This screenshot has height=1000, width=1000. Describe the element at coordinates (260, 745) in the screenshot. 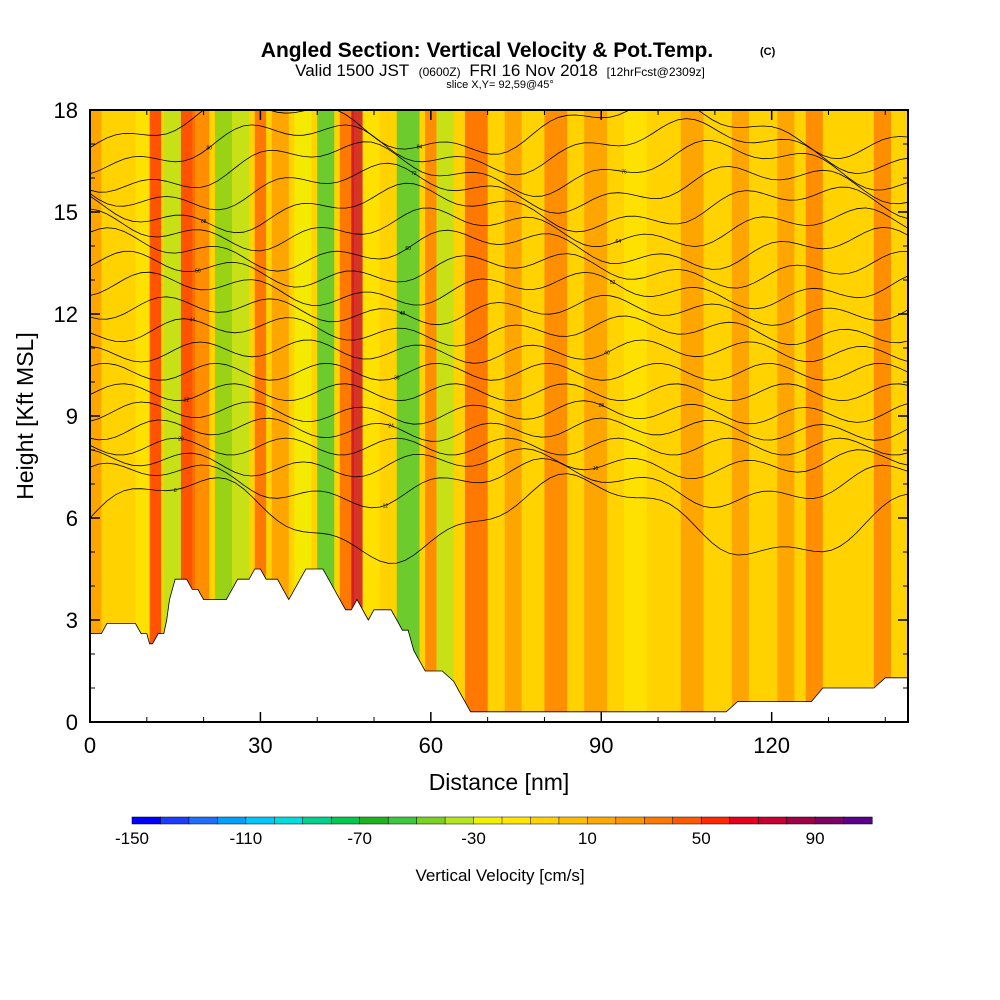

I see `x-tick-label: 30` at that location.